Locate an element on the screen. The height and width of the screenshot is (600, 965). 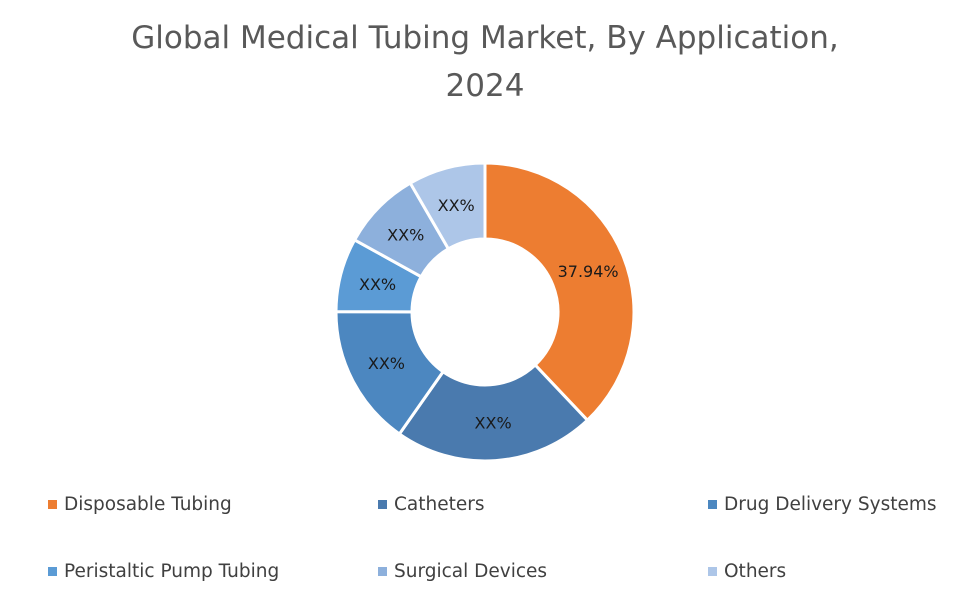
legend-label: Peristaltic Pump Tubing is located at coordinates (172, 571).